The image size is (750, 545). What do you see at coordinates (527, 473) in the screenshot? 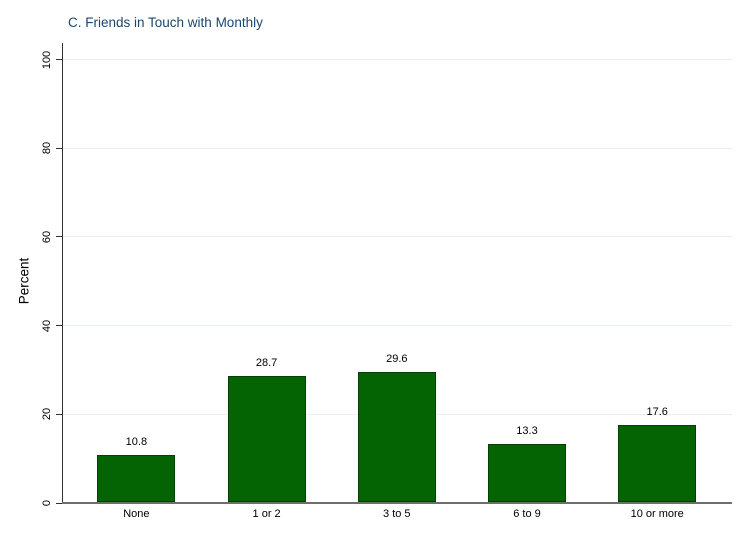
I see `bar-6 to 9` at bounding box center [527, 473].